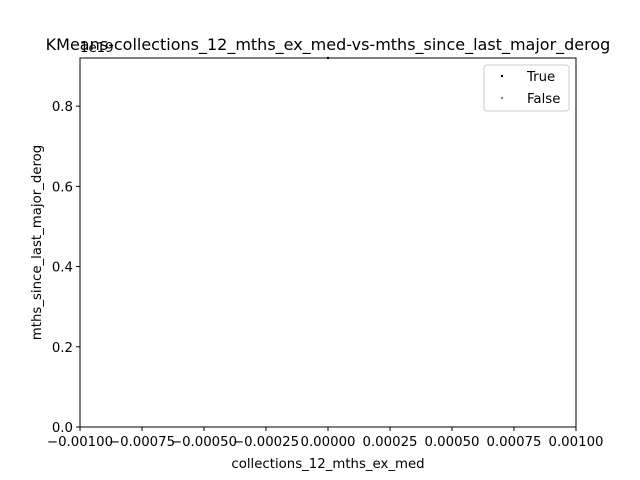  I want to click on legend-label-false: False, so click(543, 99).